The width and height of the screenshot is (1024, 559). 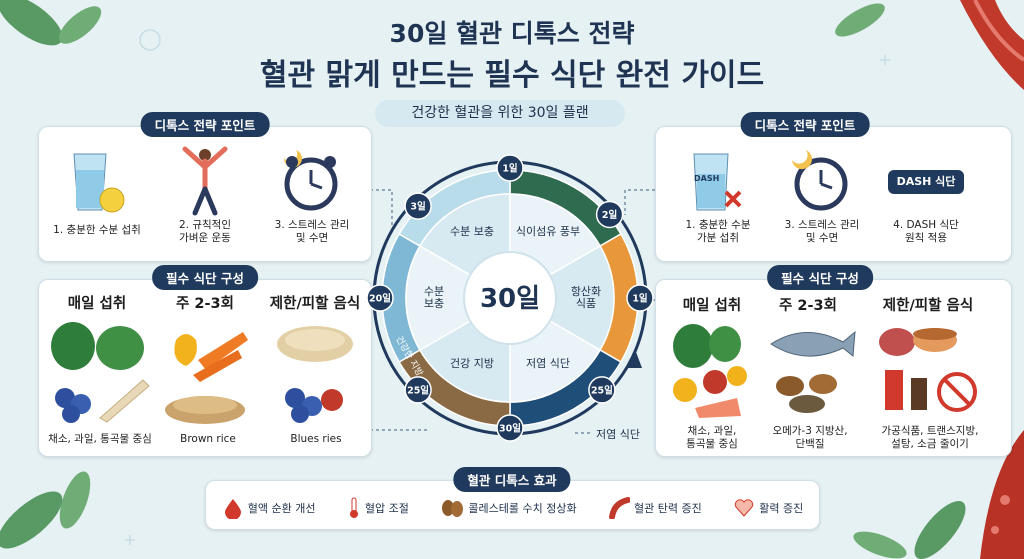 What do you see at coordinates (205, 231) in the screenshot?
I see `strategy-caption: 2. 규칙적인 가벼운 운동` at bounding box center [205, 231].